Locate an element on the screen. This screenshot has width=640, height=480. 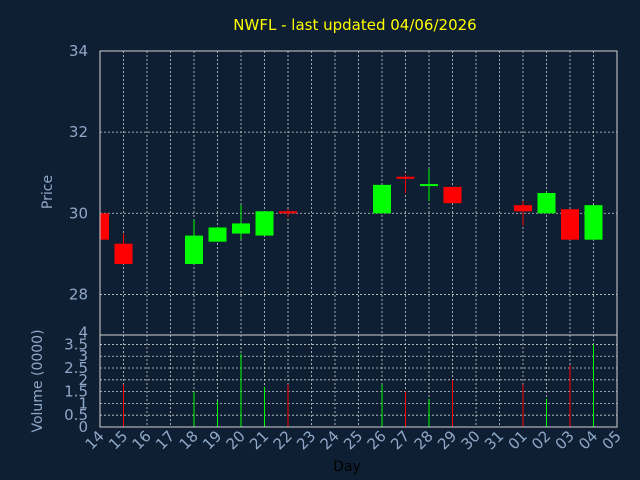
x-tick-label: 01 is located at coordinates (518, 440).